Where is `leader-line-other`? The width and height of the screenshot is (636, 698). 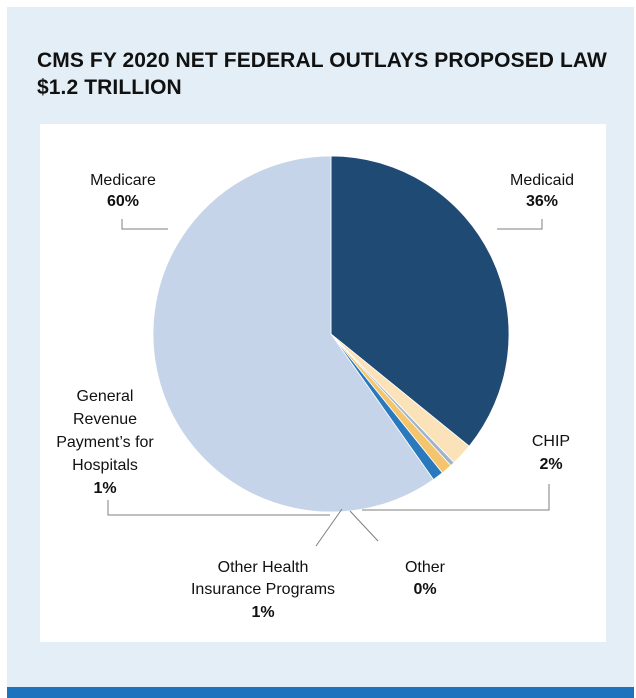 leader-line-other is located at coordinates (364, 526).